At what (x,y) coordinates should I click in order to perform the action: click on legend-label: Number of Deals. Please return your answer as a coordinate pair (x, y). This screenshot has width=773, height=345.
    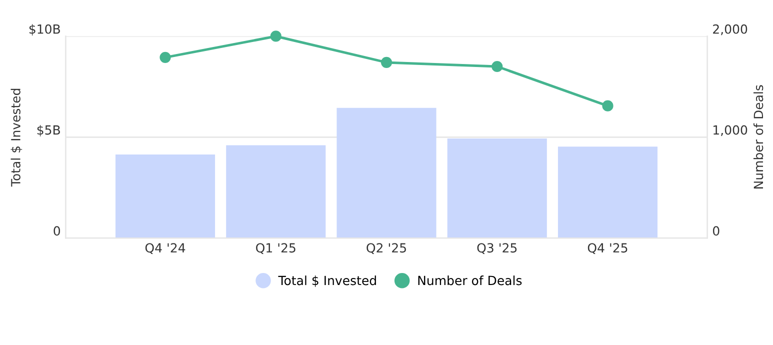
    Looking at the image, I should click on (470, 281).